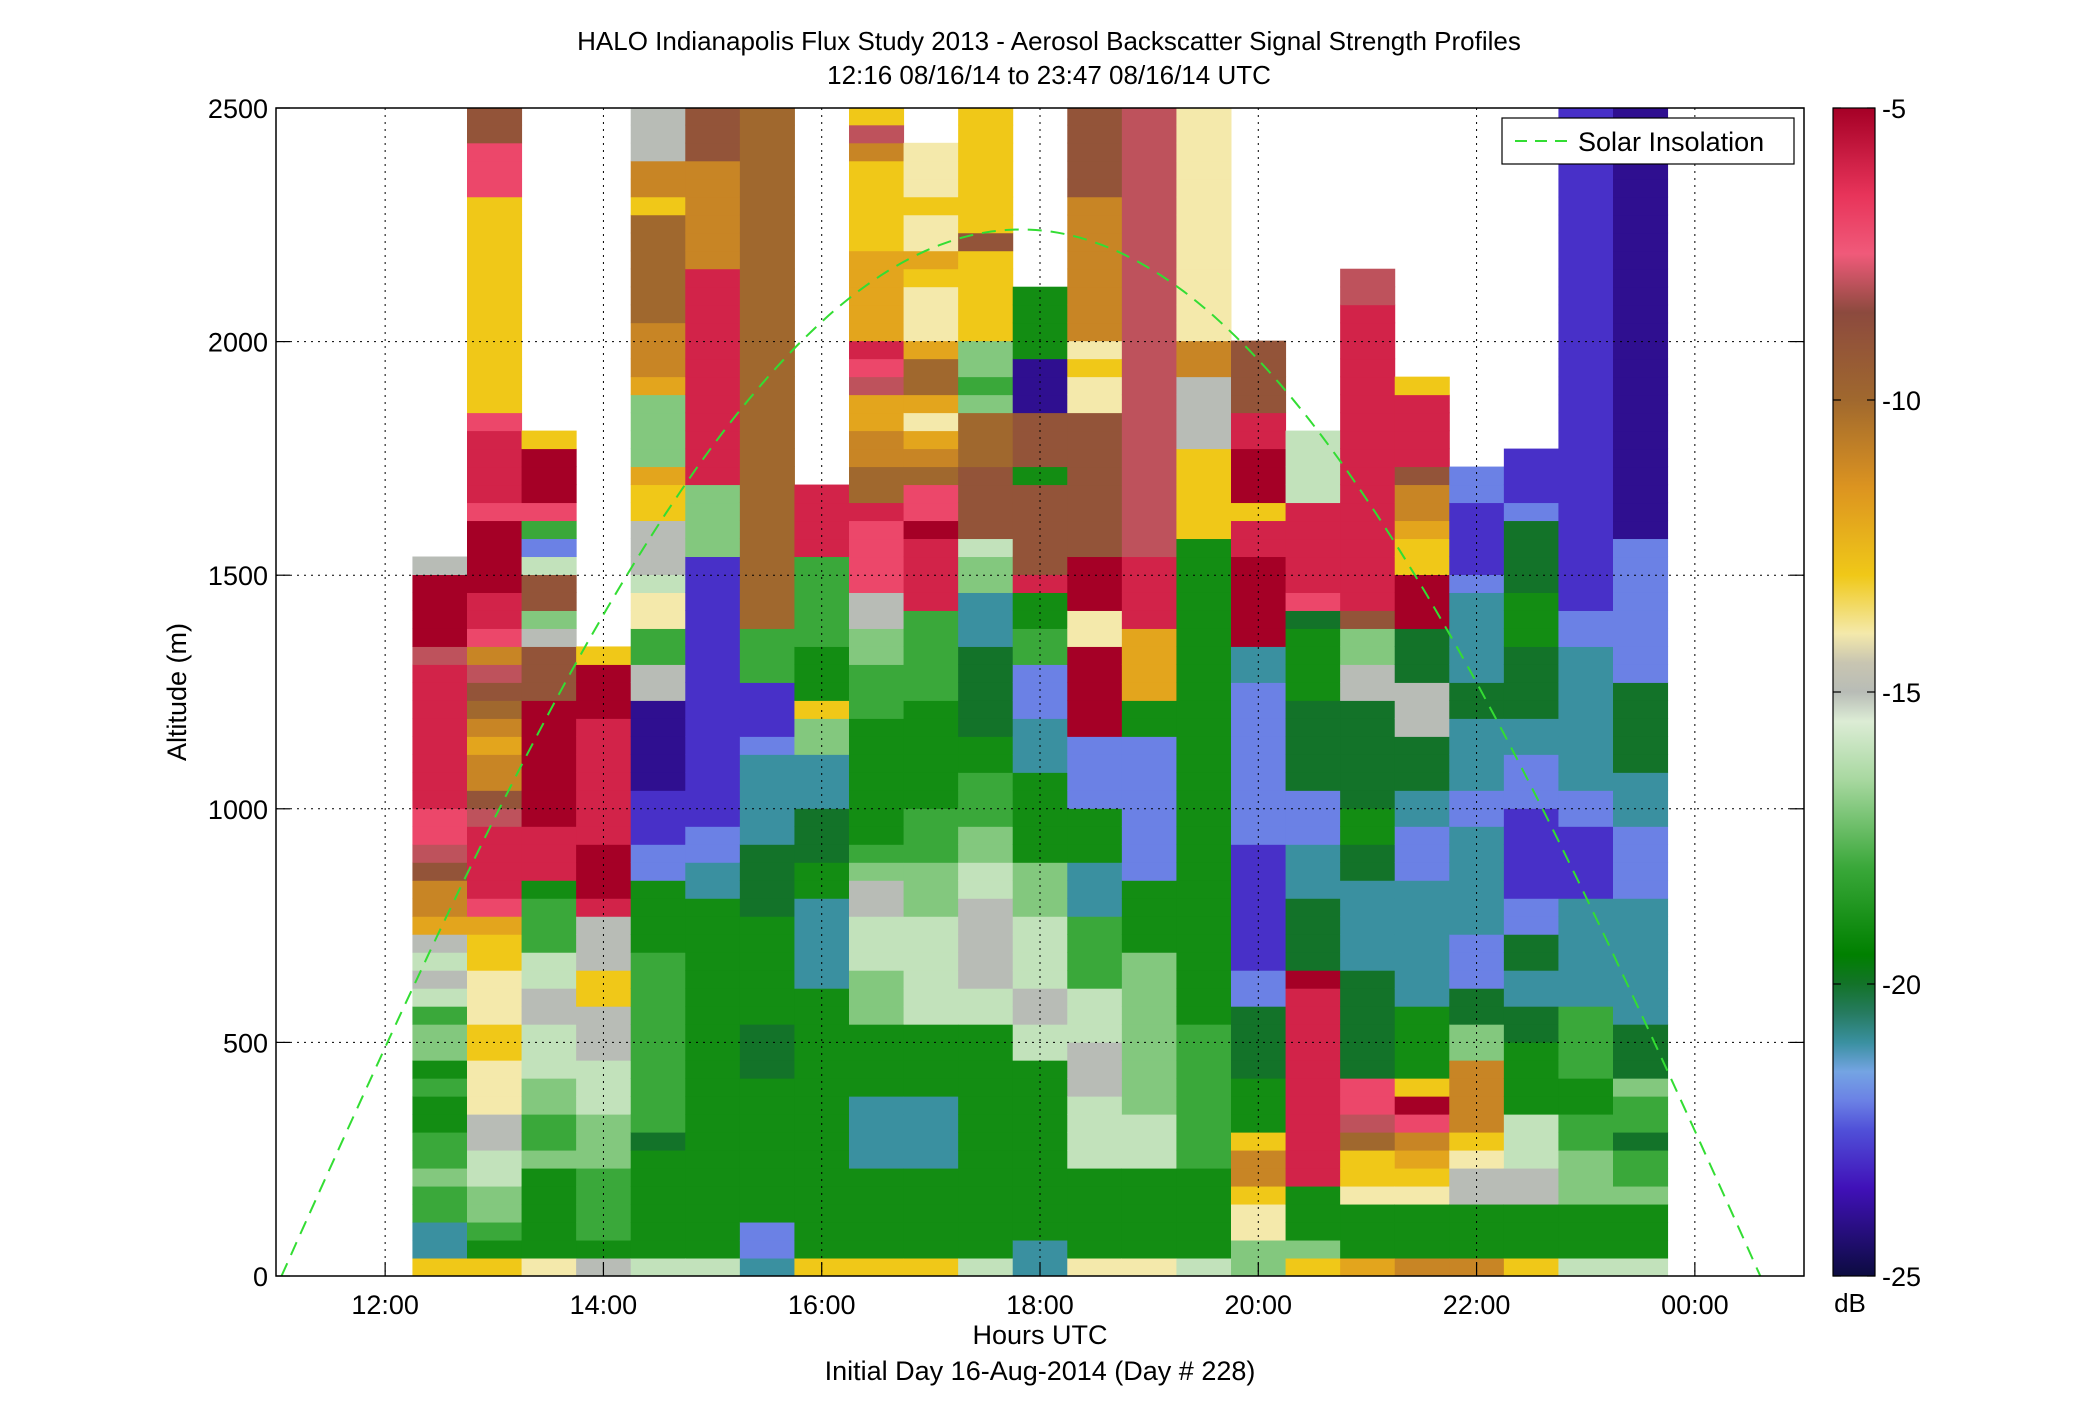 The height and width of the screenshot is (1425, 2098). I want to click on x-axis-label: Hours UTC, so click(1039, 1335).